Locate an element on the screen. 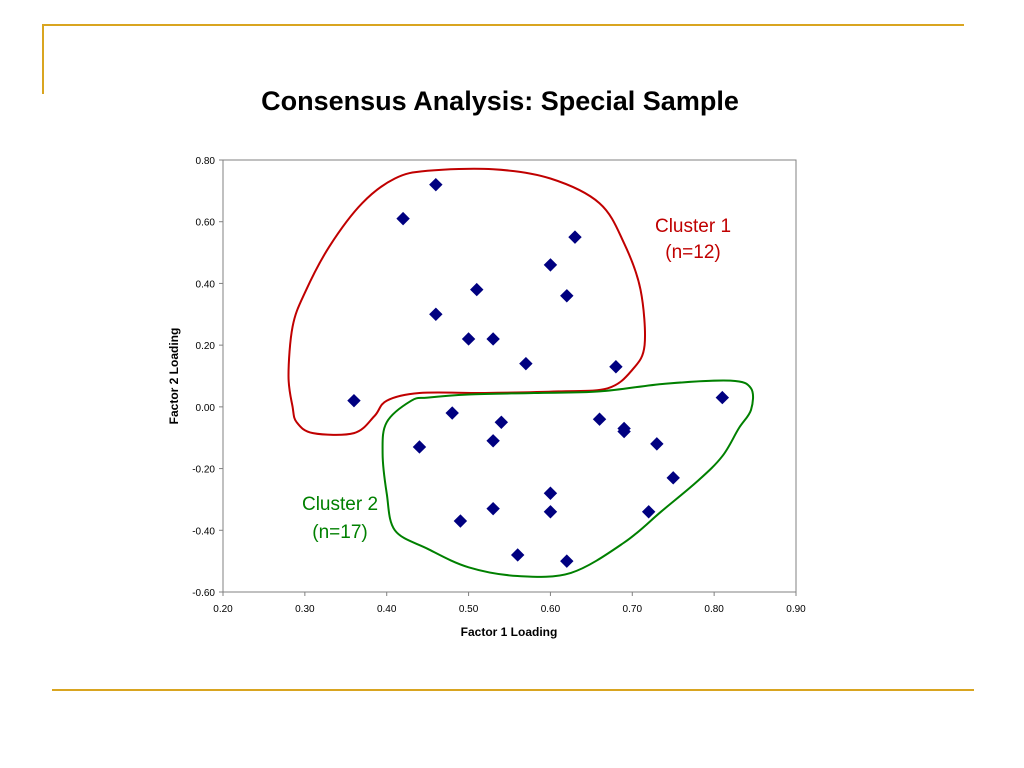 Image resolution: width=1024 pixels, height=768 pixels. y-axis-ticks: 0.80 0.60 0.40 0.20 0.00 -0.20 -0.40 -0.60 is located at coordinates (207, 377).